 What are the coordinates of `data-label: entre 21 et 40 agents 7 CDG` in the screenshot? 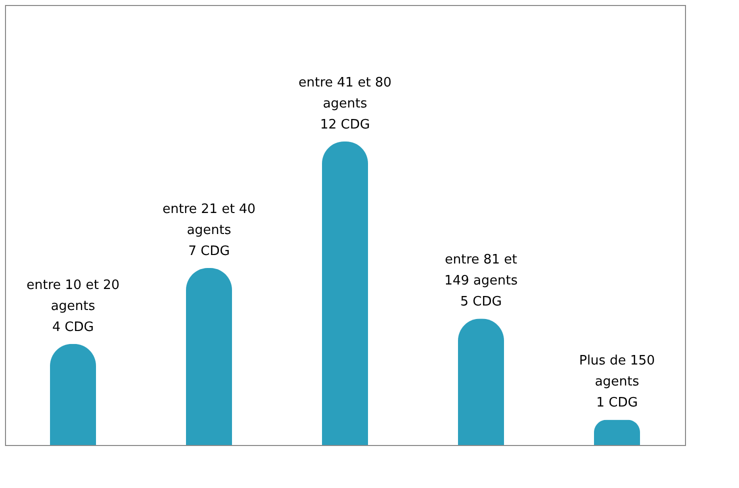 It's located at (209, 230).